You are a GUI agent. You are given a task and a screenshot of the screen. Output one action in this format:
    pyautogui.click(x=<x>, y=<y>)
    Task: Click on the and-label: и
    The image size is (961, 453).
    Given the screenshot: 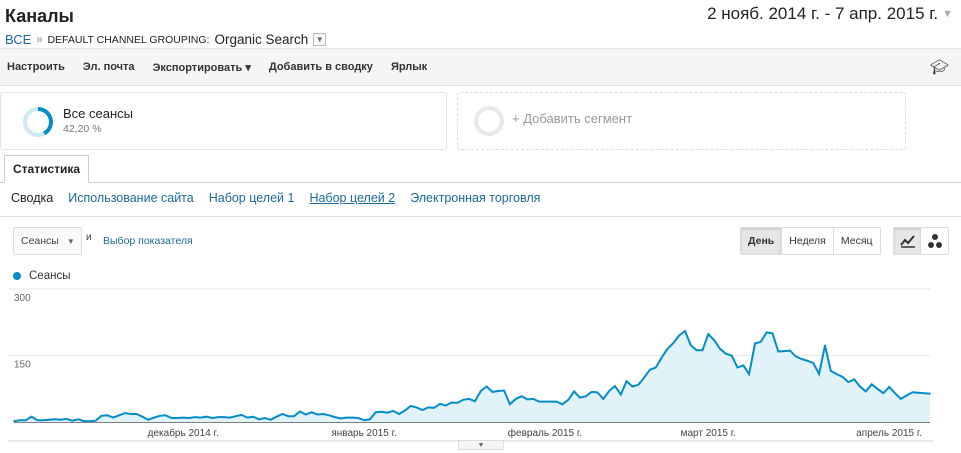 What is the action you would take?
    pyautogui.click(x=89, y=237)
    